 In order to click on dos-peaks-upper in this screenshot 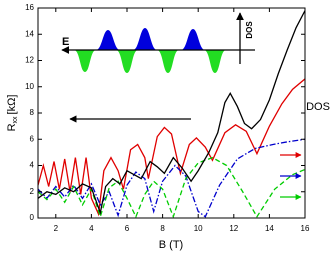, I will do `click(150, 39)`.